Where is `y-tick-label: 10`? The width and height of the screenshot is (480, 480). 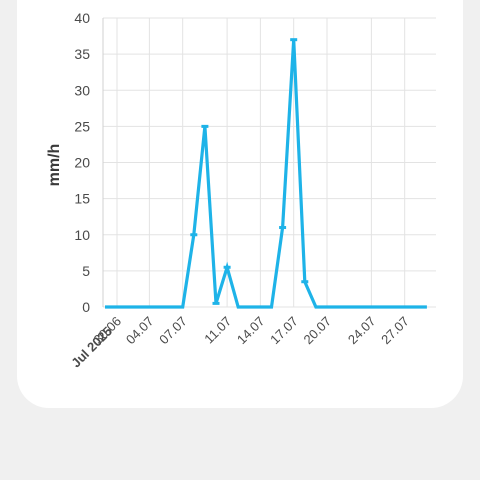 y-tick-label: 10 is located at coordinates (82, 235).